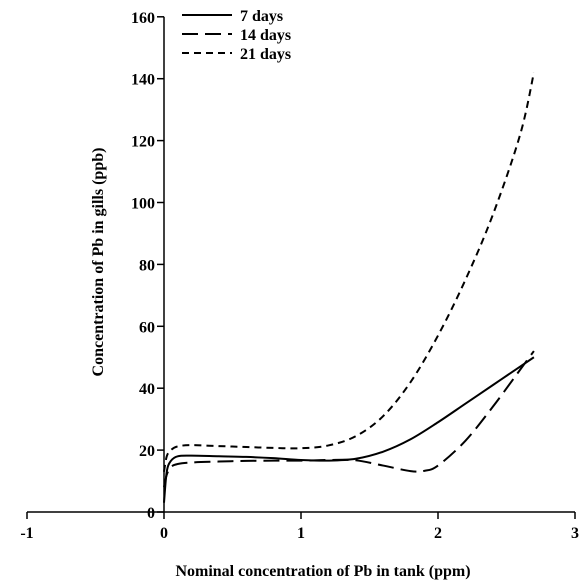 The width and height of the screenshot is (581, 583). I want to click on y-tick-label: 80, so click(147, 265).